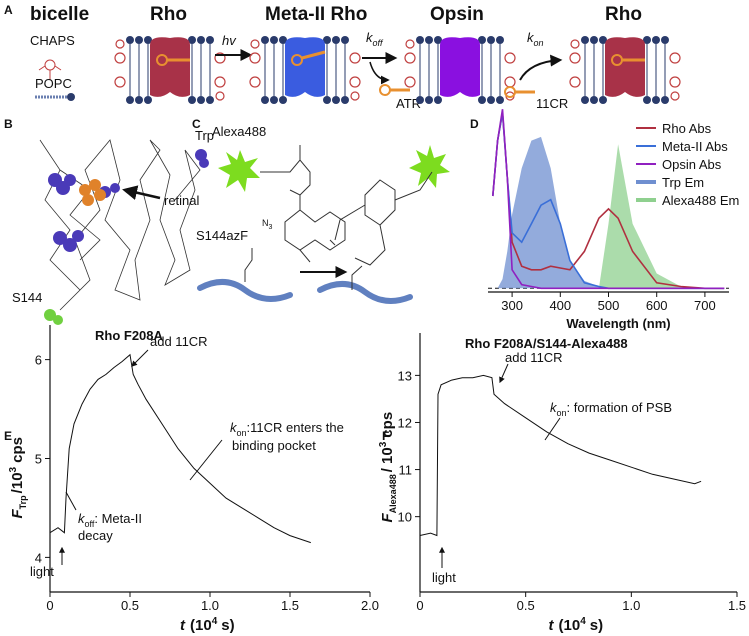 This screenshot has height=636, width=749. I want to click on y-tick-label: 10, so click(405, 517).